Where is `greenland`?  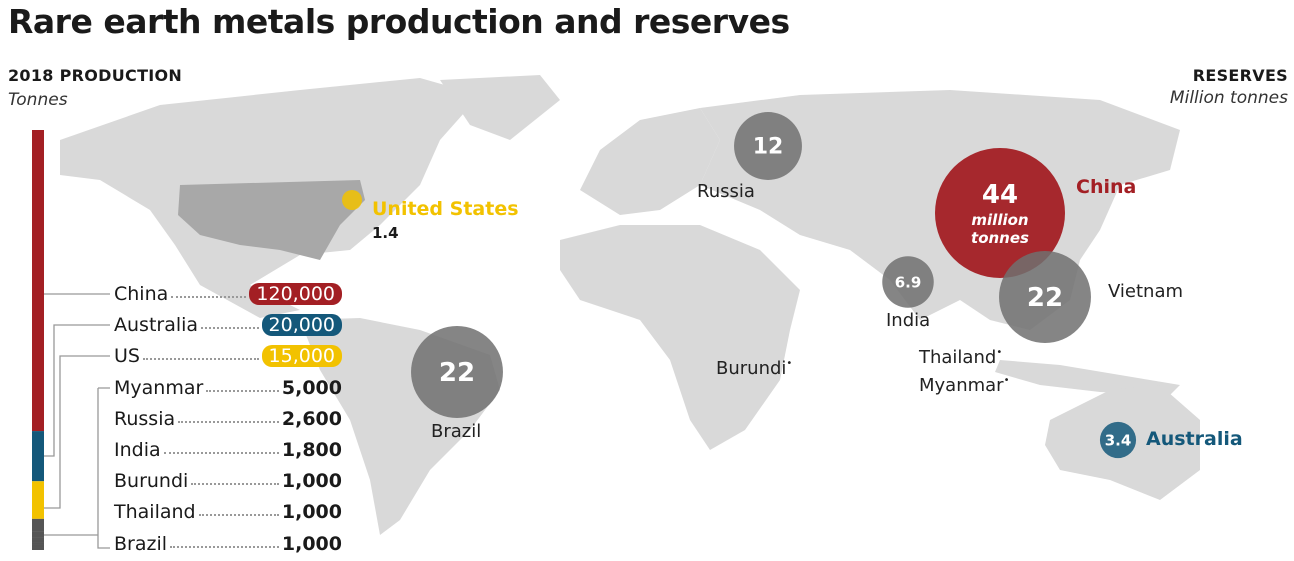 greenland is located at coordinates (500, 107).